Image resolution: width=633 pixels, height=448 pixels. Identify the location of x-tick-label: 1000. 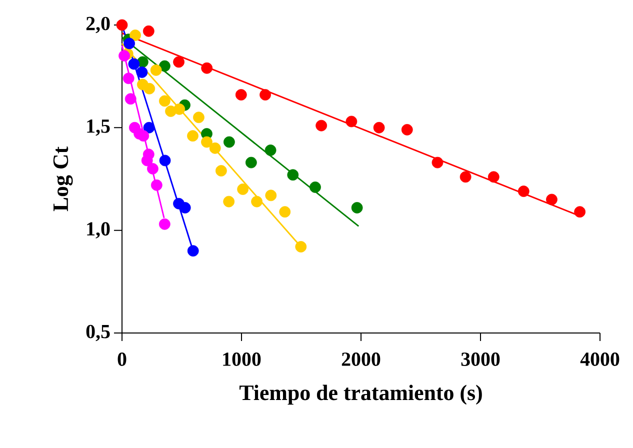
(242, 359).